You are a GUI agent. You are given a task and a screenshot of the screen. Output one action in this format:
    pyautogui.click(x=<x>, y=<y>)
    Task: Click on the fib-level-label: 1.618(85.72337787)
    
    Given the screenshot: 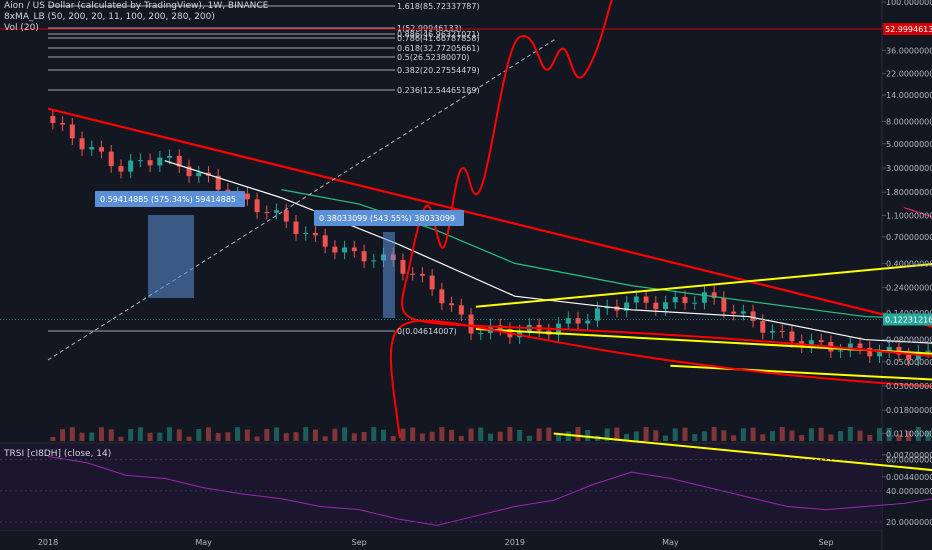 What is the action you would take?
    pyautogui.click(x=438, y=6)
    